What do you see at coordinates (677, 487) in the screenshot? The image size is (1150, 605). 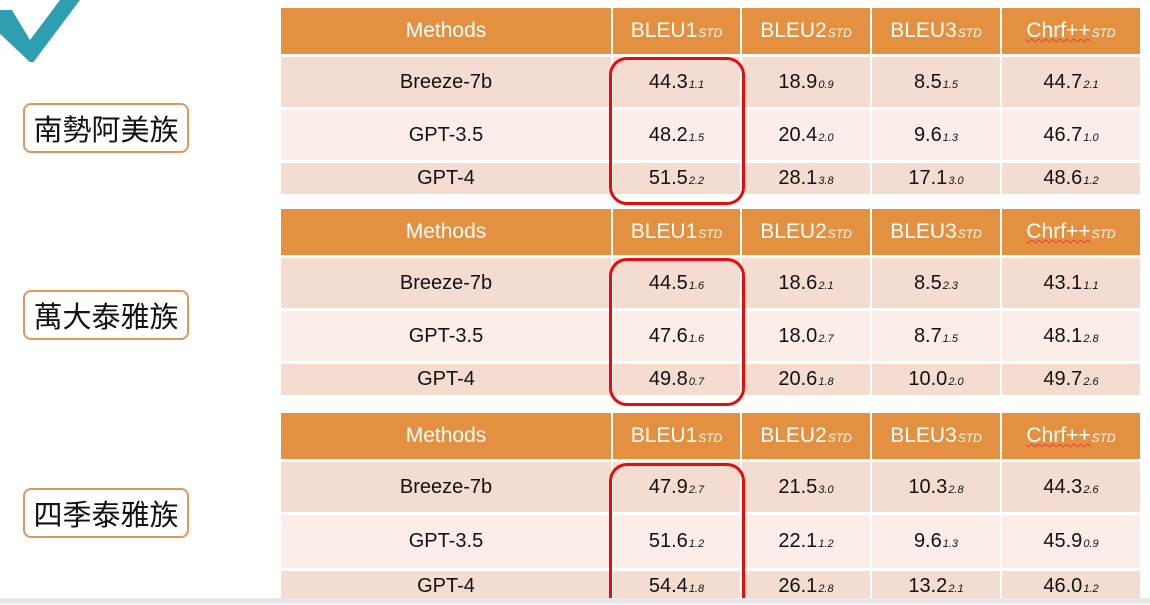 I see `bleu1-cell: 47.92.7` at bounding box center [677, 487].